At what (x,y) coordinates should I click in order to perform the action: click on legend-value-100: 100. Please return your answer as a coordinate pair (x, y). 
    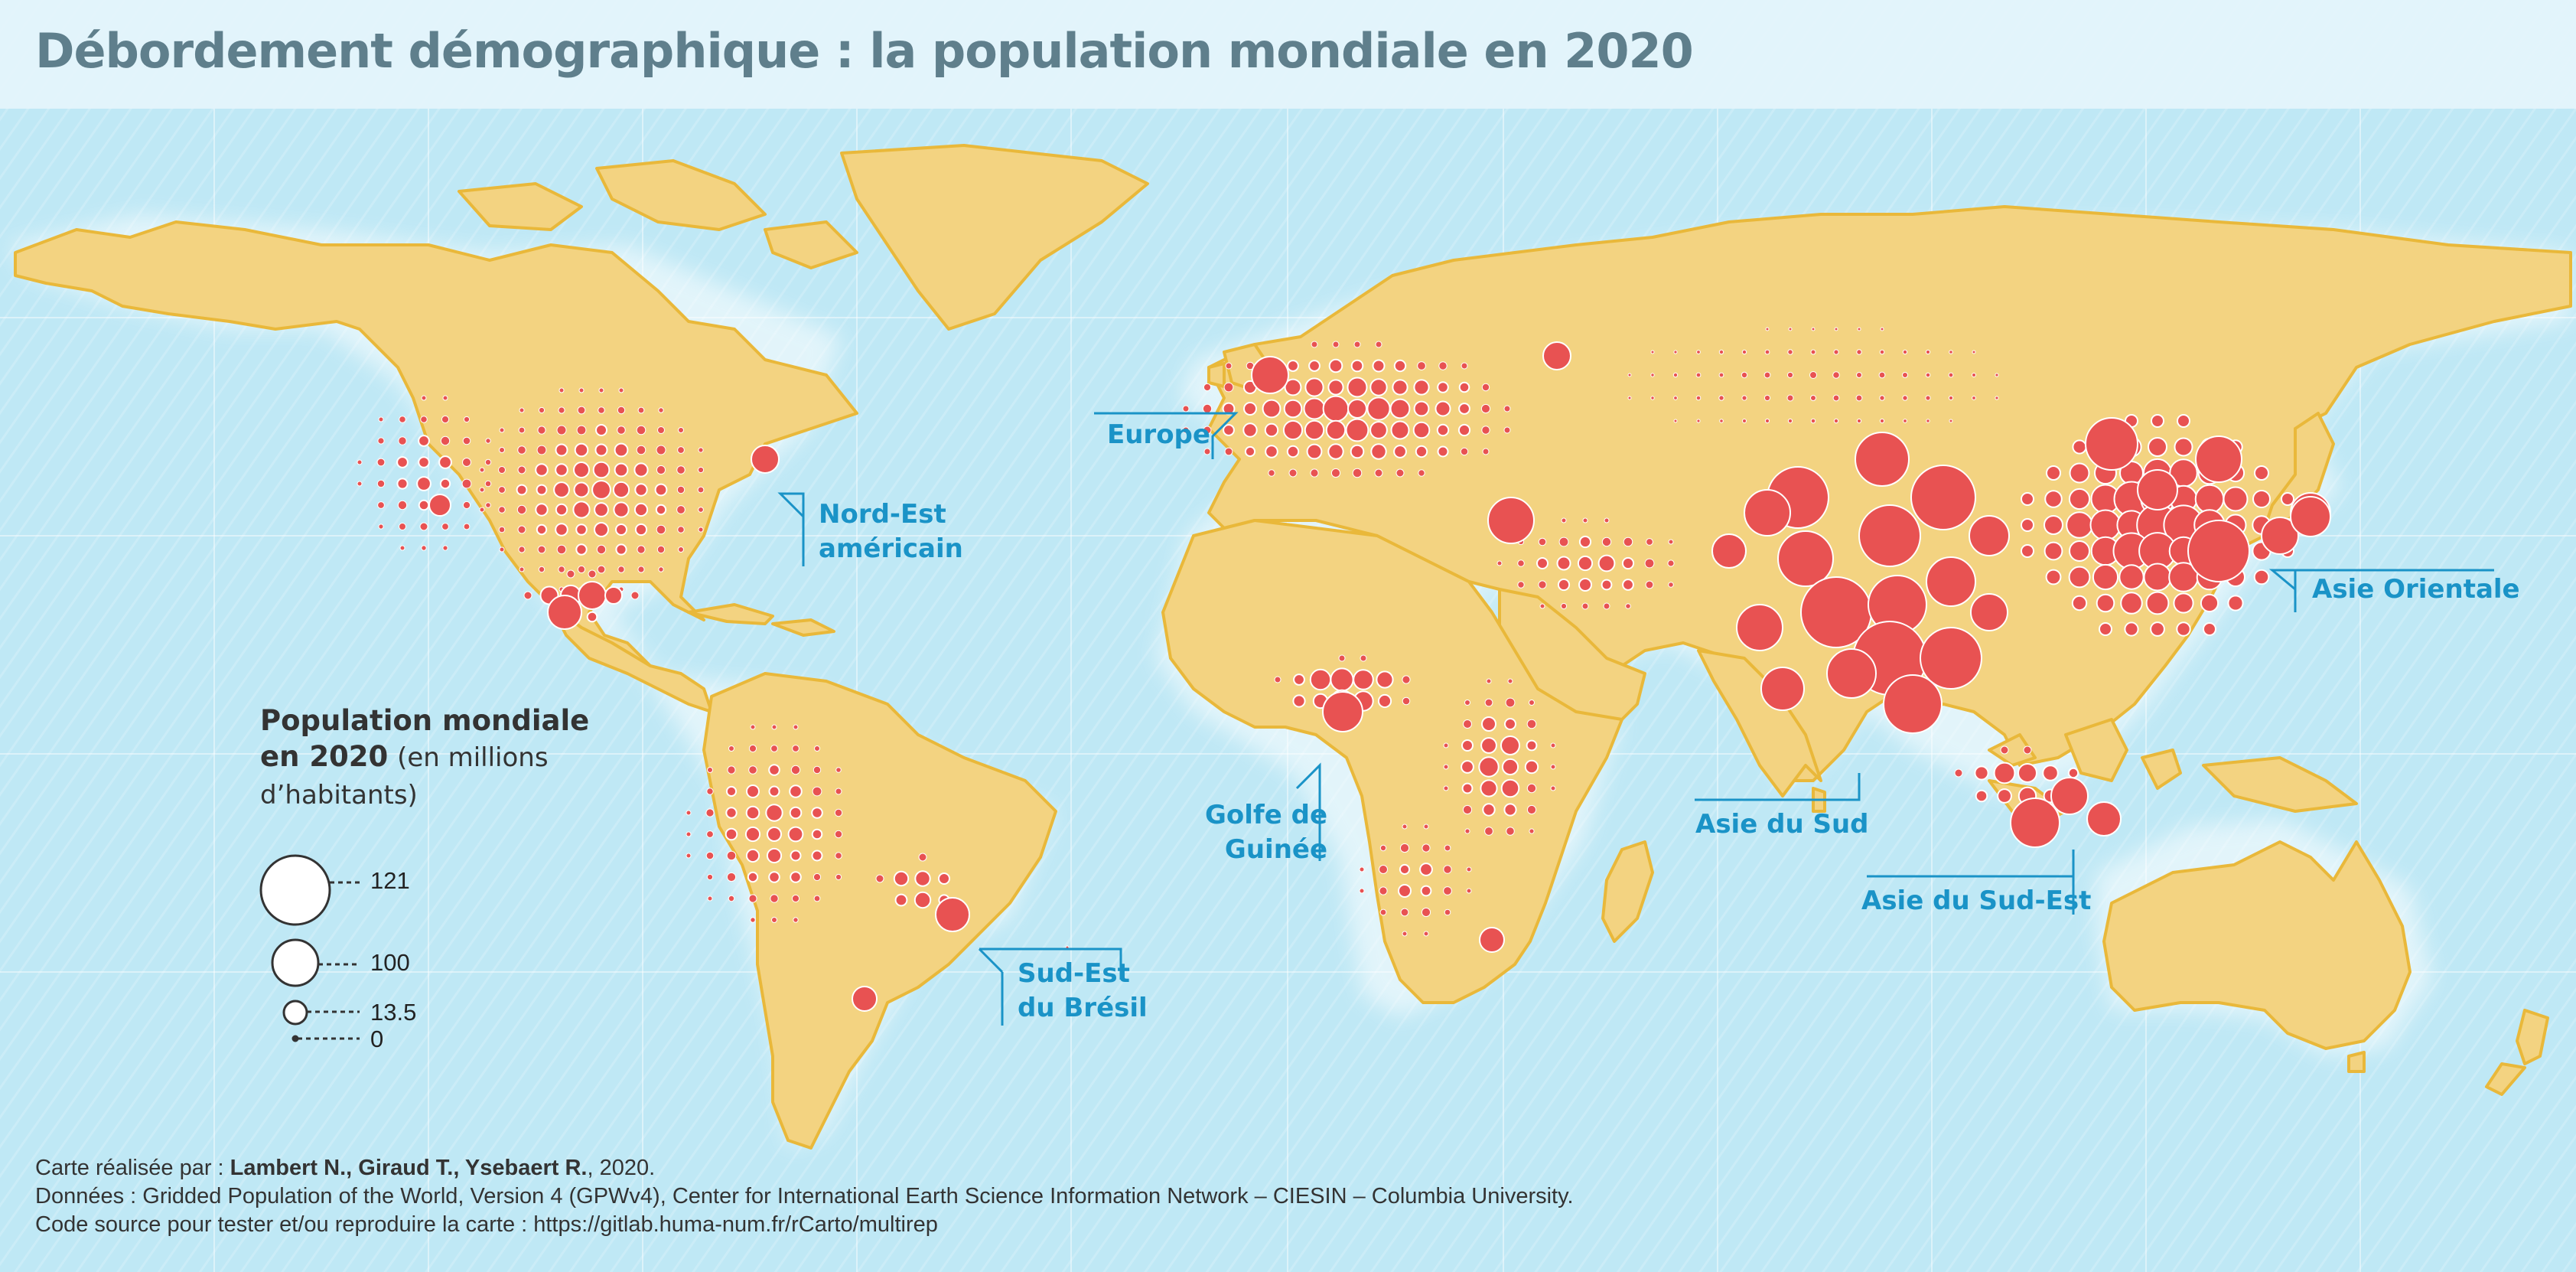
    Looking at the image, I should click on (390, 962).